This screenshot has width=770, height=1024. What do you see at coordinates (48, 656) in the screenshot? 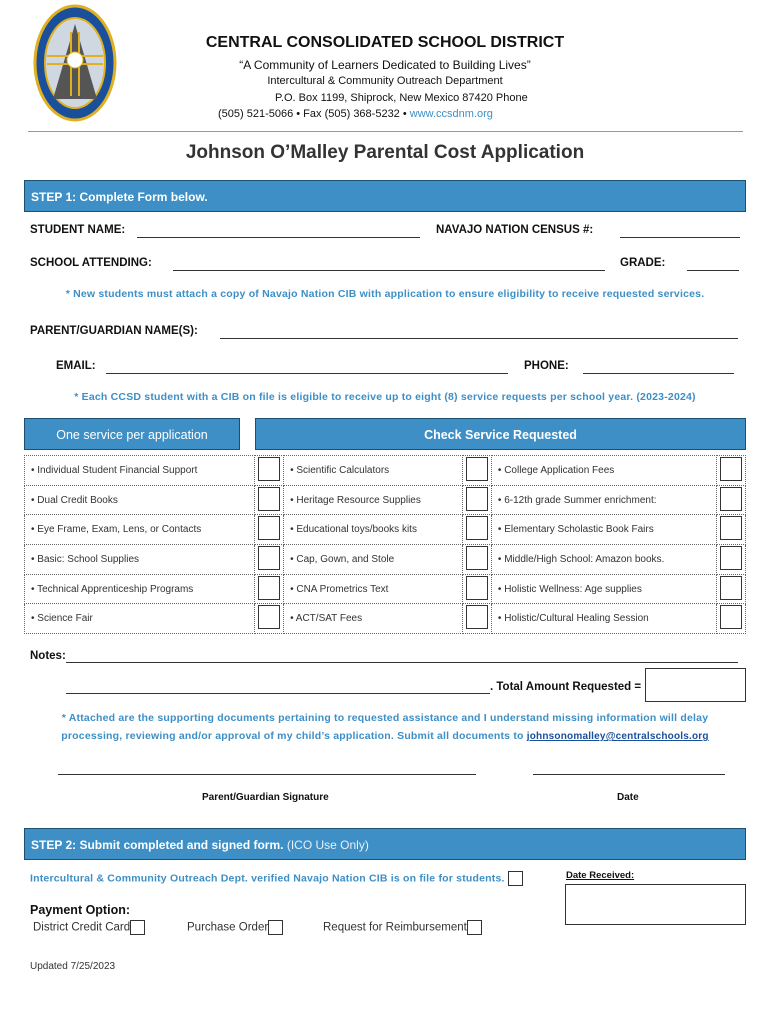
I see `notes-label: Notes:` at bounding box center [48, 656].